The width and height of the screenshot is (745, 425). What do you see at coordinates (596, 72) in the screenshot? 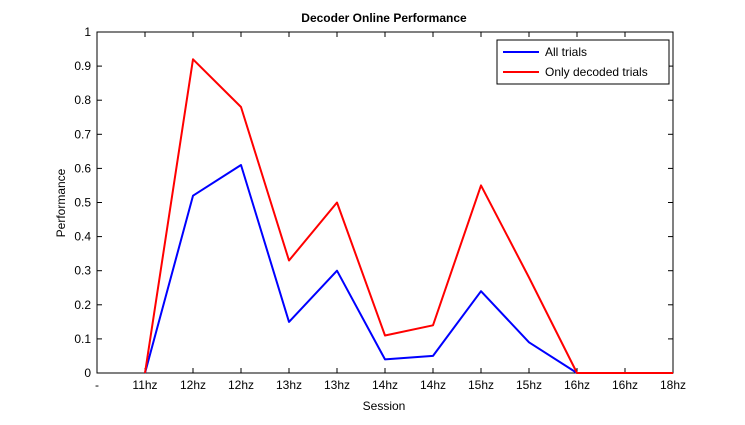
I see `legend-label: Only decoded trials` at bounding box center [596, 72].